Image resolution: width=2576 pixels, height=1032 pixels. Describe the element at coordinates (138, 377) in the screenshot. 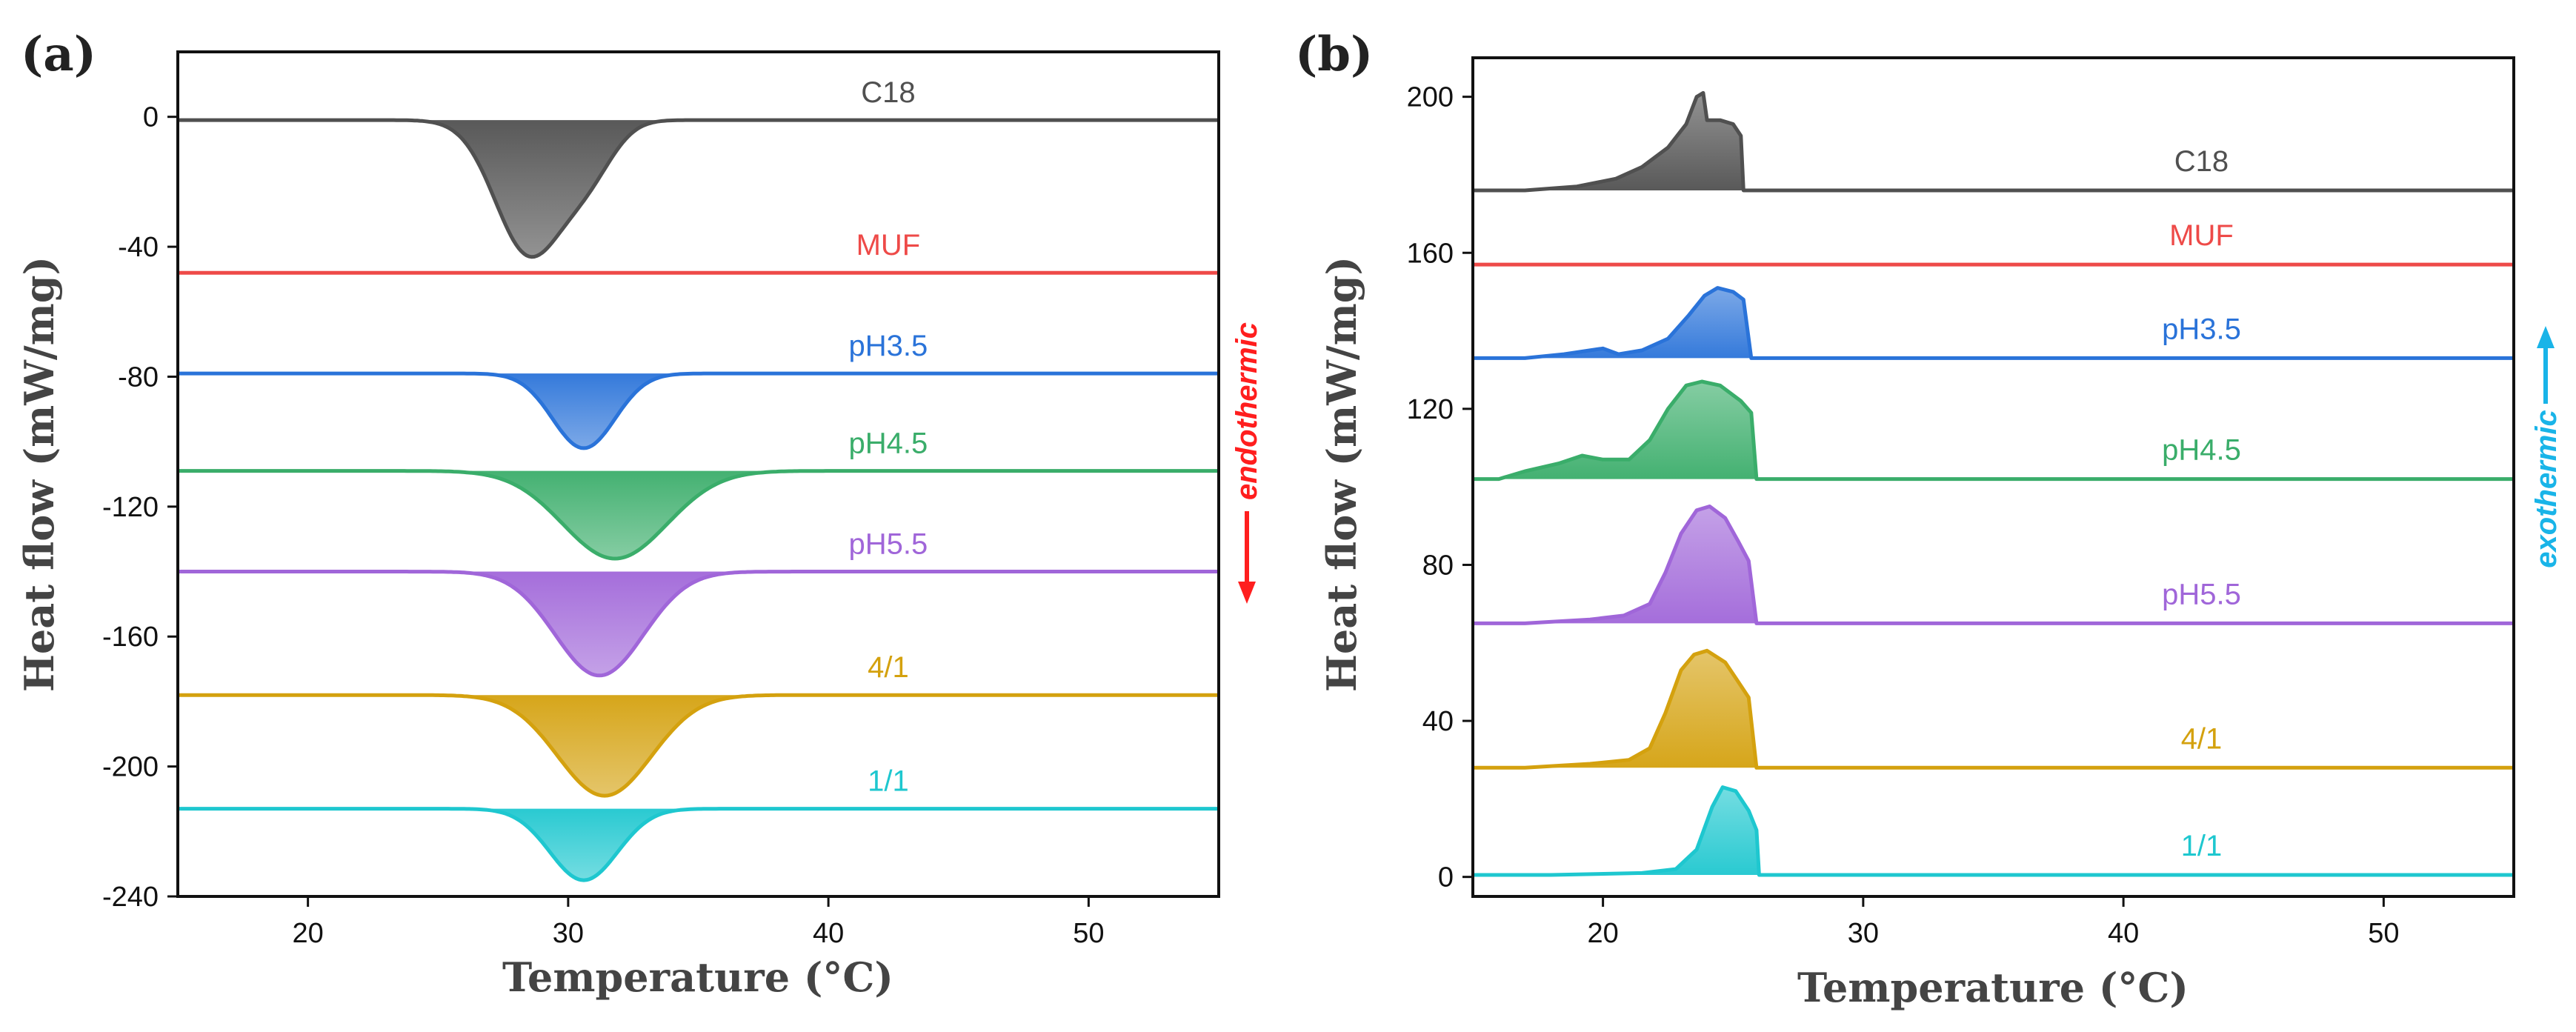

I see `y-tick-label: -80` at that location.